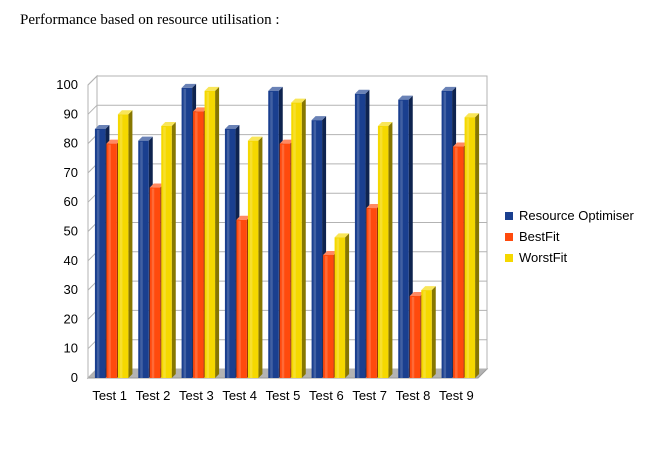 This screenshot has width=662, height=475. What do you see at coordinates (543, 257) in the screenshot?
I see `legend-label: WorstFit` at bounding box center [543, 257].